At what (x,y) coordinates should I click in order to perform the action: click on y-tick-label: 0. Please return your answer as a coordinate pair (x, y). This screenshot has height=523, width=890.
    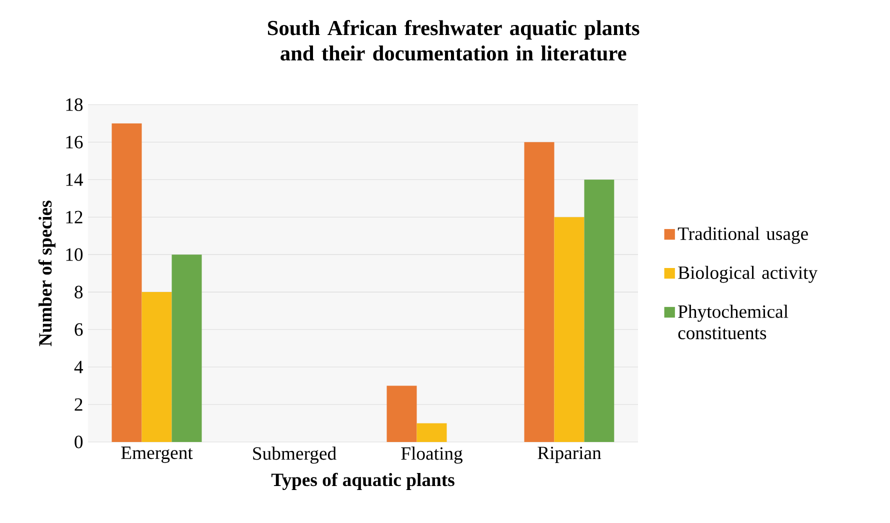
    Looking at the image, I should click on (78, 442).